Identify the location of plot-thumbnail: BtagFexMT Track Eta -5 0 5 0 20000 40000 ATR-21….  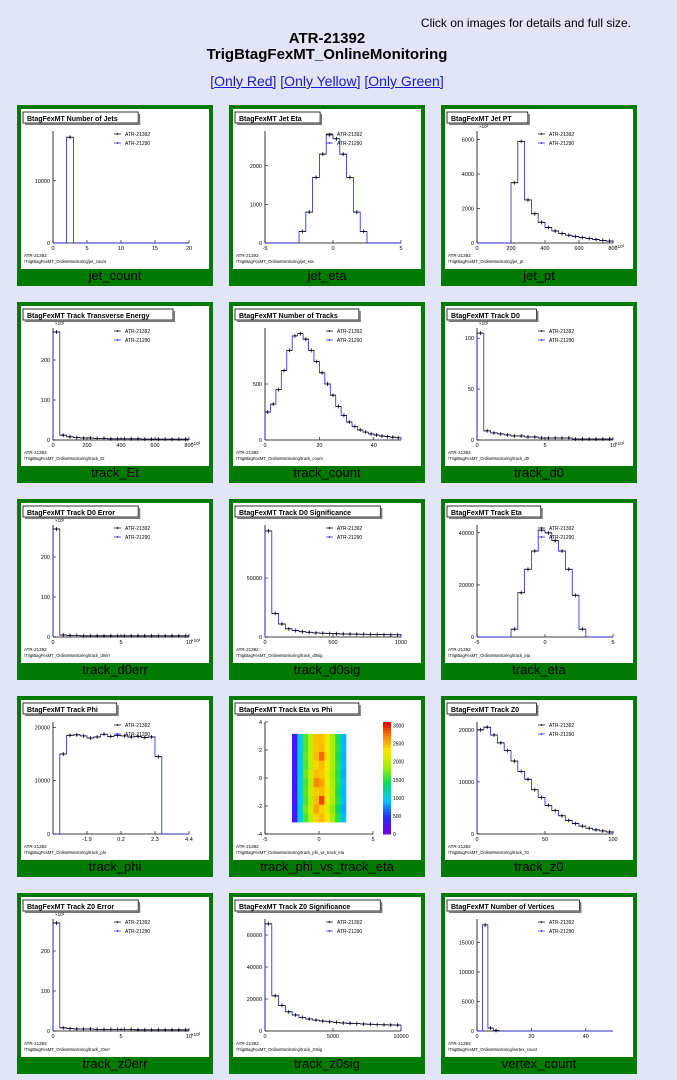
(539, 583).